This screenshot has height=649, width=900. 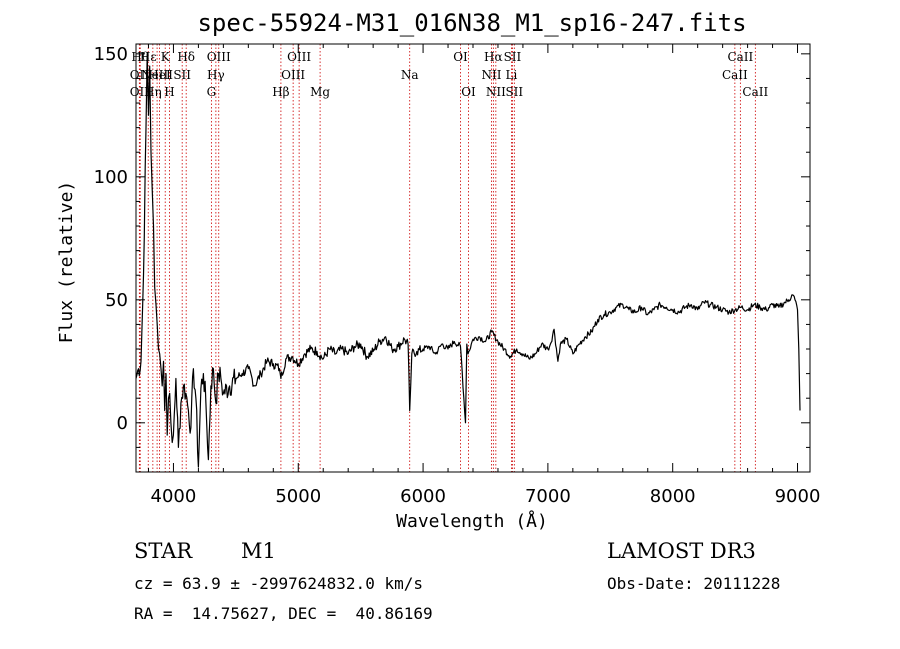 What do you see at coordinates (798, 496) in the screenshot?
I see `x-tick-label: 9000` at bounding box center [798, 496].